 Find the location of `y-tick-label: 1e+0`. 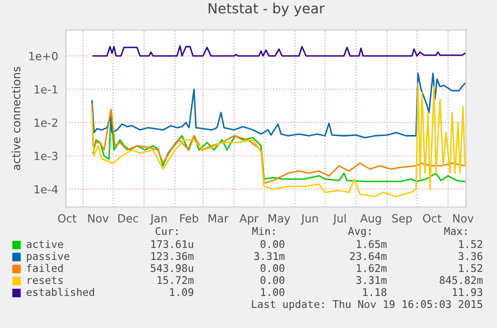

y-tick-label: 1e+0 is located at coordinates (43, 56).